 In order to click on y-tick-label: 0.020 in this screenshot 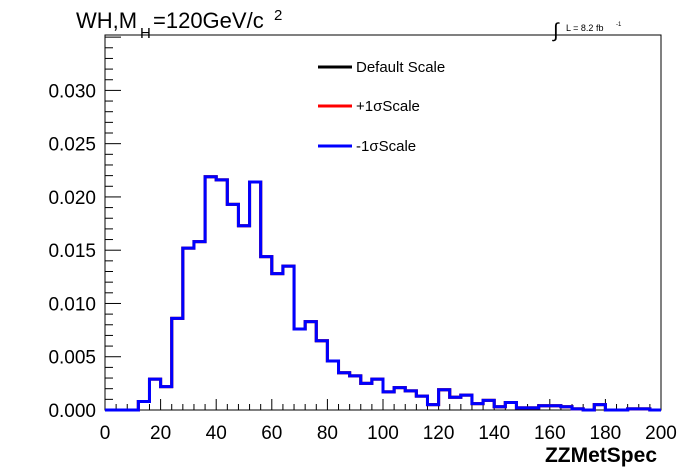, I will do `click(72, 198)`.